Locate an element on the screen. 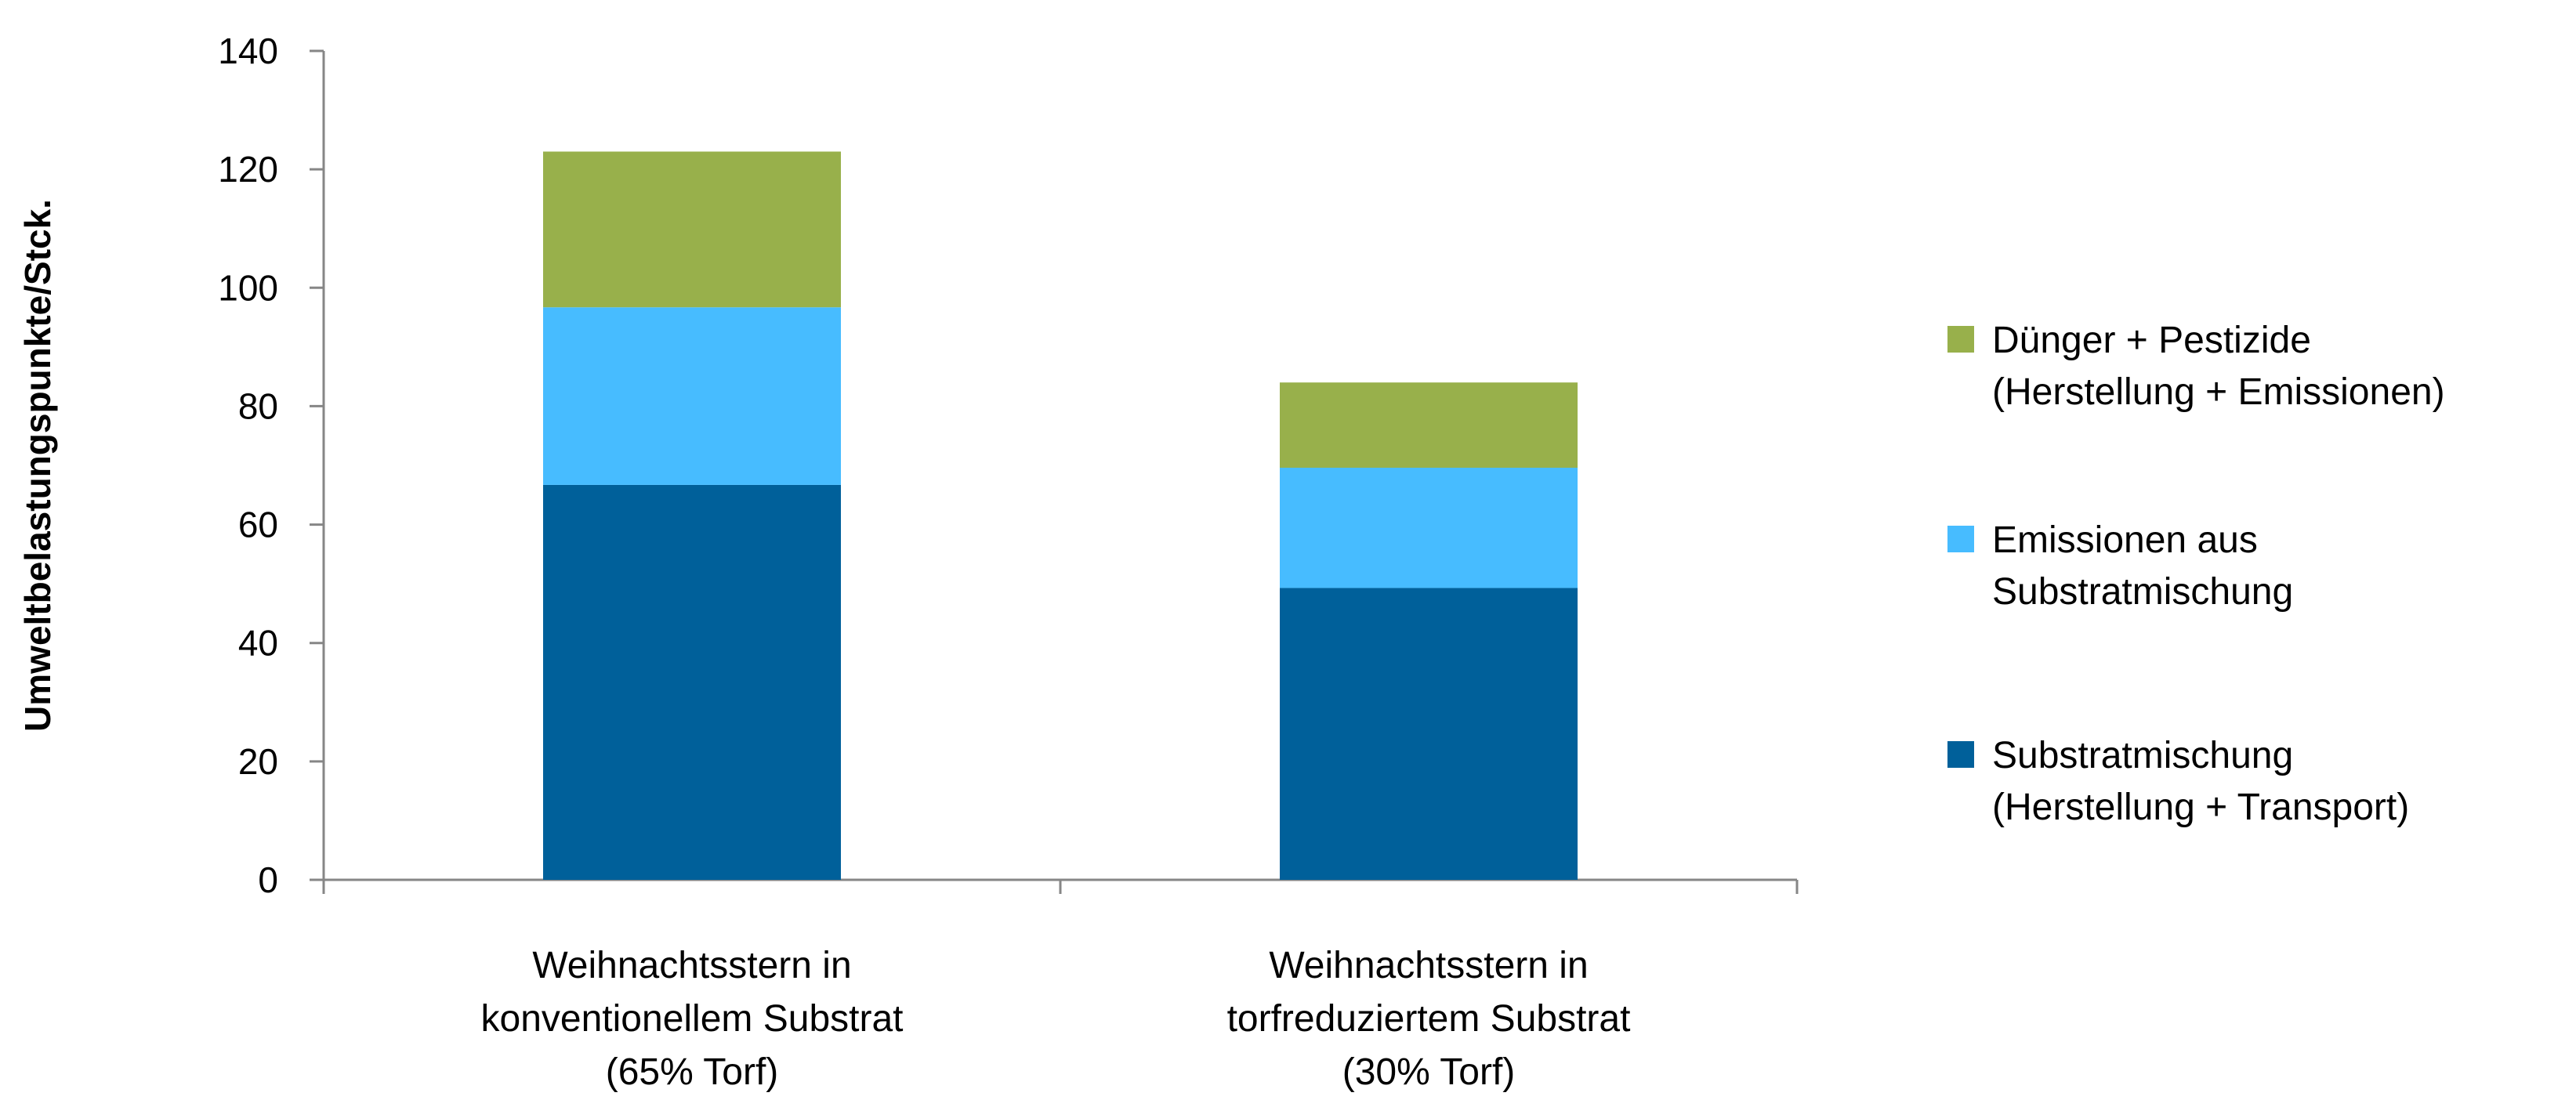 This screenshot has height=1118, width=2576. bar-segment-cat1-series3 is located at coordinates (692, 229).